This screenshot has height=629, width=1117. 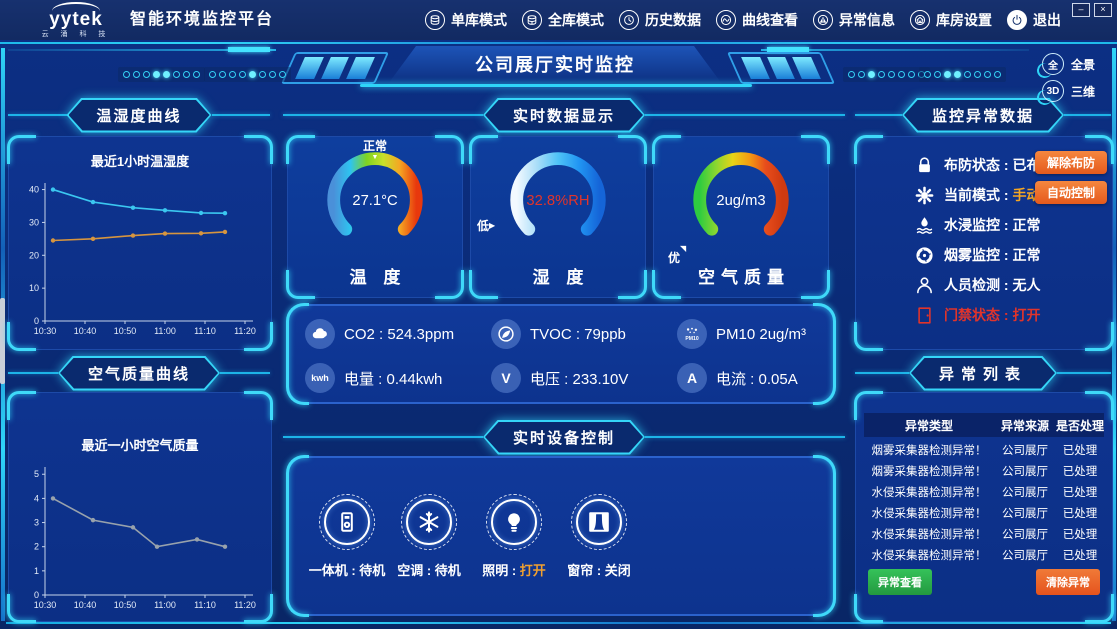 I want to click on status-door-status: 门禁状态 : 打开, so click(x=977, y=315).